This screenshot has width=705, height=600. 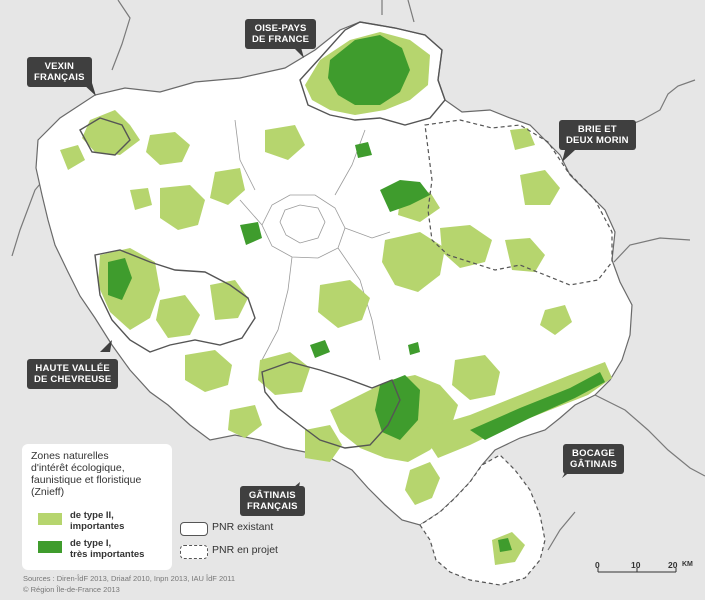 I want to click on legend-pnr-project-symbol, so click(x=194, y=552).